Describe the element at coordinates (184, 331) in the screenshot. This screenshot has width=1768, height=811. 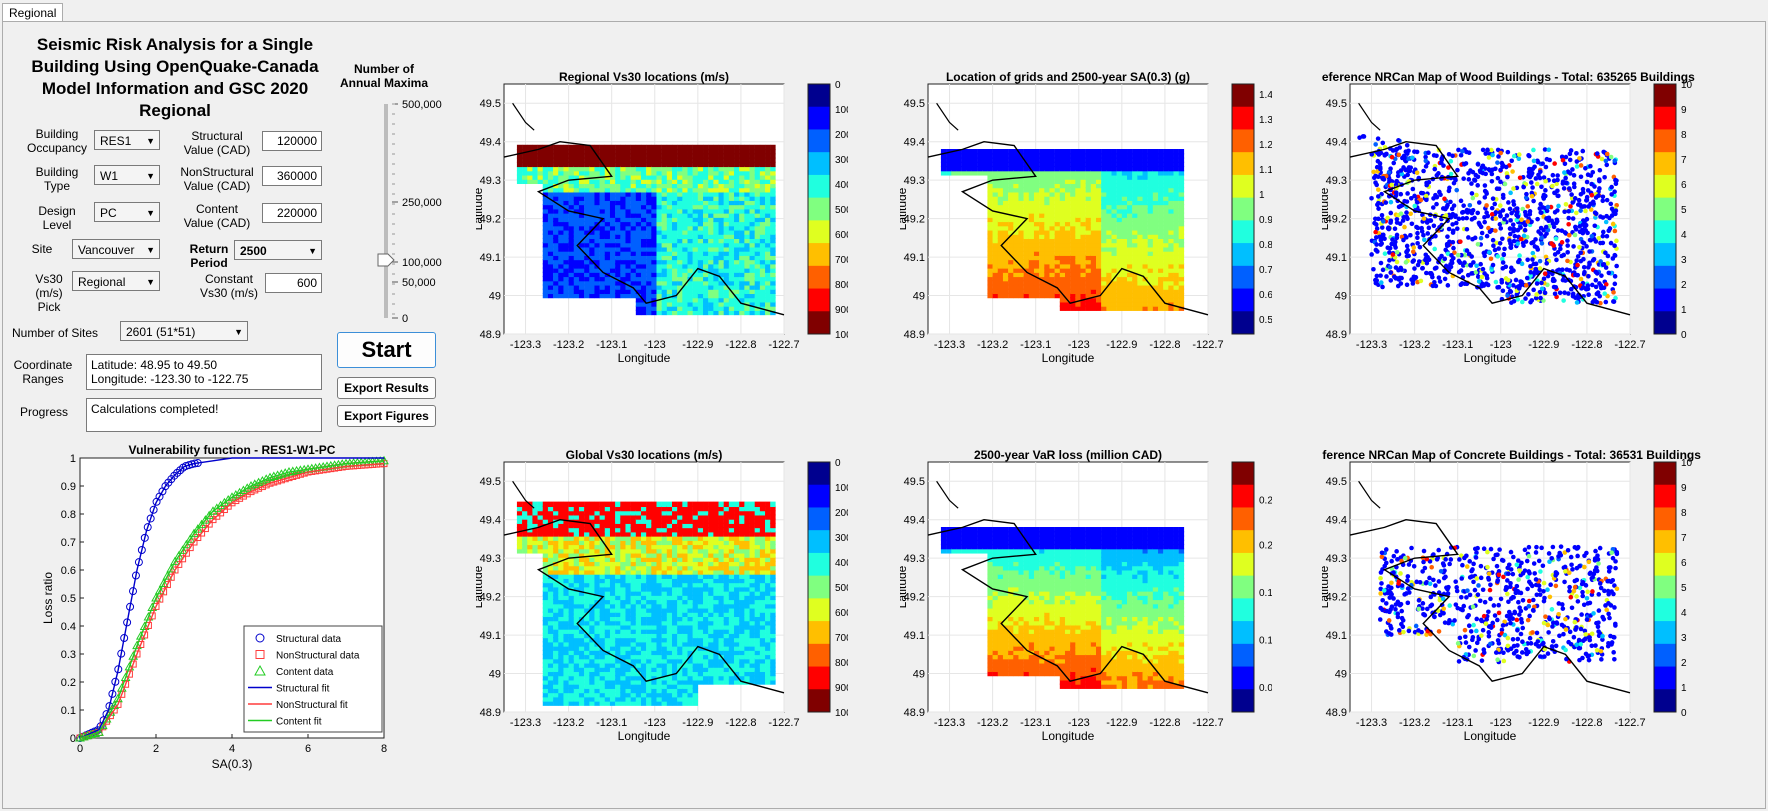
I see `numsites-dropdown: 2601 (51*51) ▼` at that location.